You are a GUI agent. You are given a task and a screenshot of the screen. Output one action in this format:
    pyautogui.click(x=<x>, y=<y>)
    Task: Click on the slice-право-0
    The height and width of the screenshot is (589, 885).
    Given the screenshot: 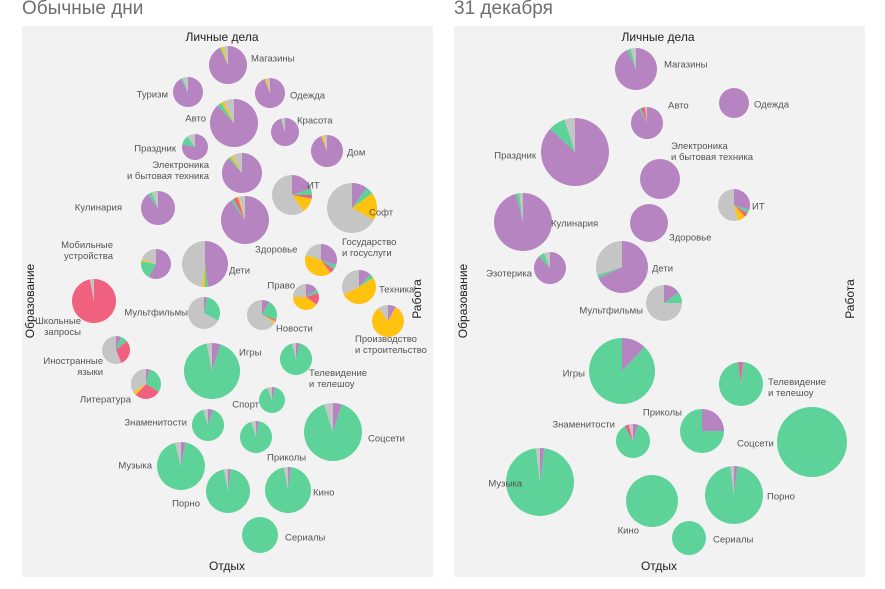 What is the action you would take?
    pyautogui.click(x=311, y=290)
    